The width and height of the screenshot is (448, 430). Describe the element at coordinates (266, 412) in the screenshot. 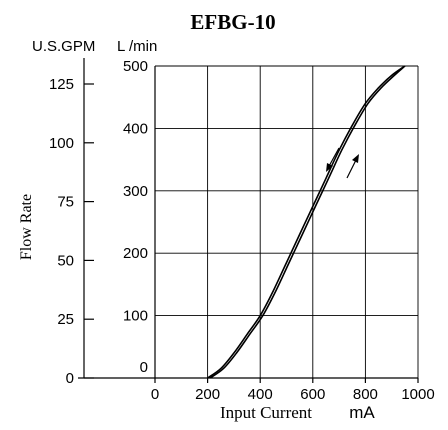

I see `x-axis-label: Input Current` at that location.